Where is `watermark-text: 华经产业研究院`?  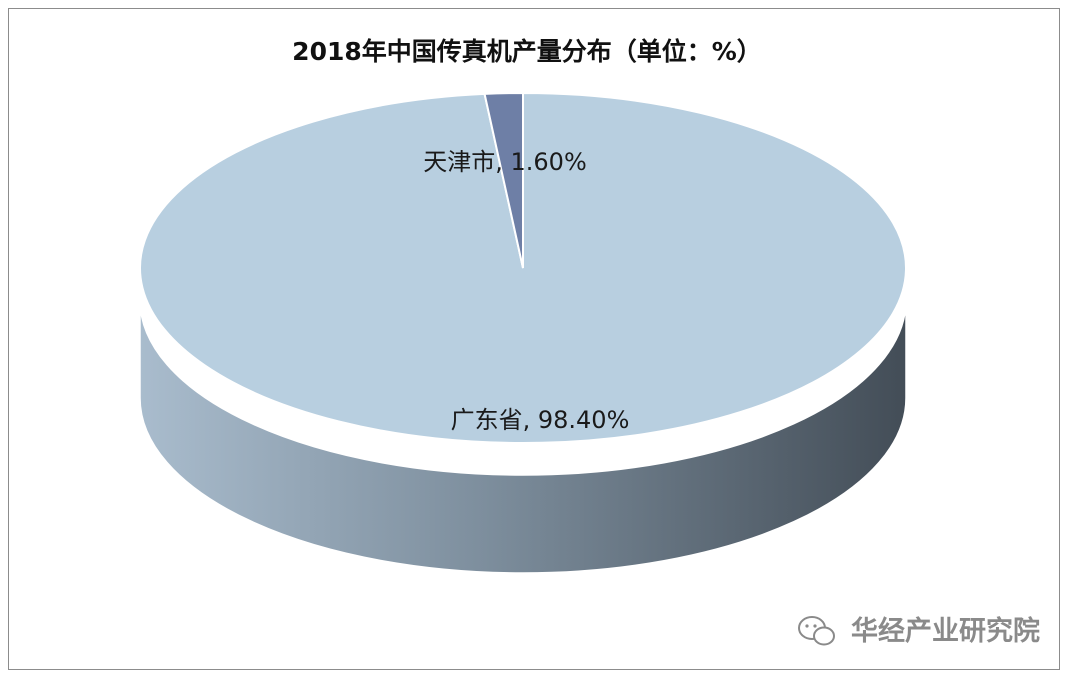 watermark-text: 华经产业研究院 is located at coordinates (945, 631).